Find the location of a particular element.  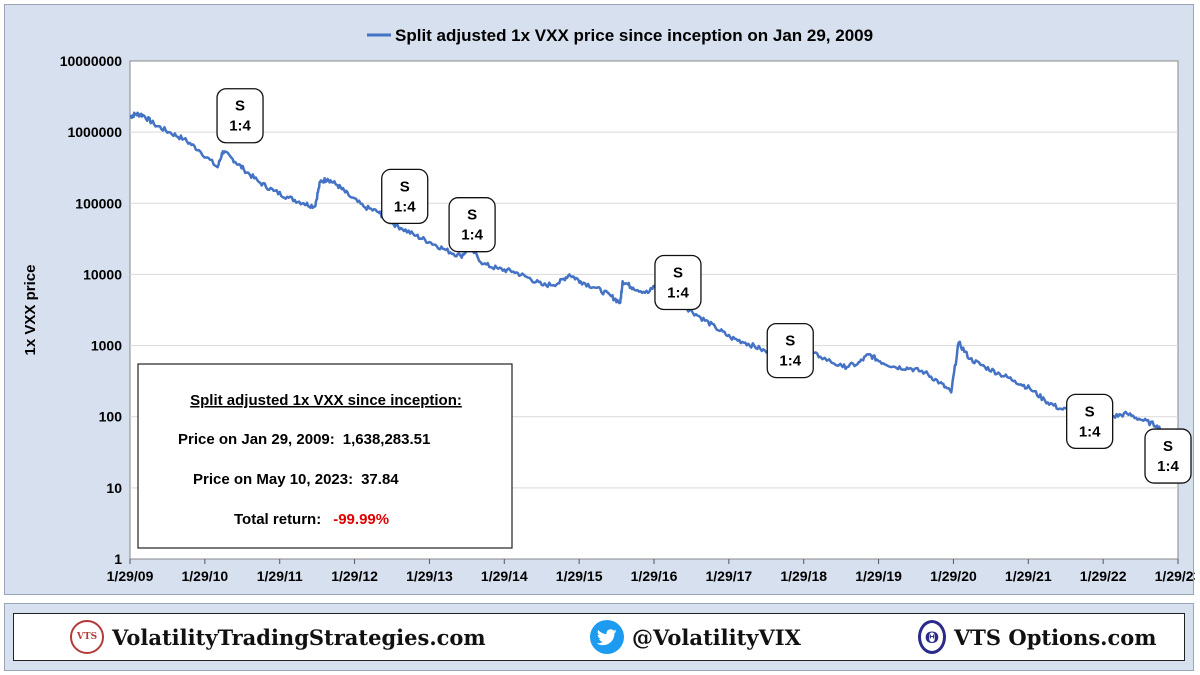

options-brand: Θ VTS Options.com is located at coordinates (1037, 637).